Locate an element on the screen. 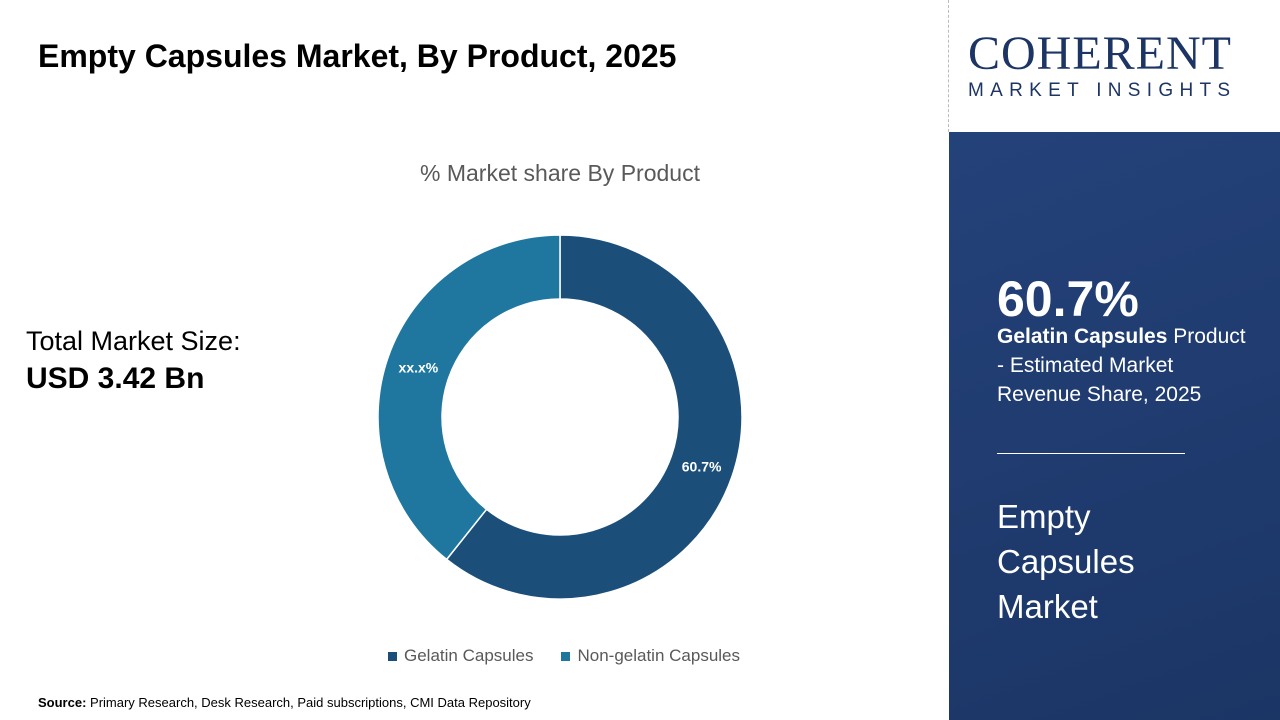 This screenshot has width=1280, height=720. legend-label: Non-gelatin Capsules is located at coordinates (659, 655).